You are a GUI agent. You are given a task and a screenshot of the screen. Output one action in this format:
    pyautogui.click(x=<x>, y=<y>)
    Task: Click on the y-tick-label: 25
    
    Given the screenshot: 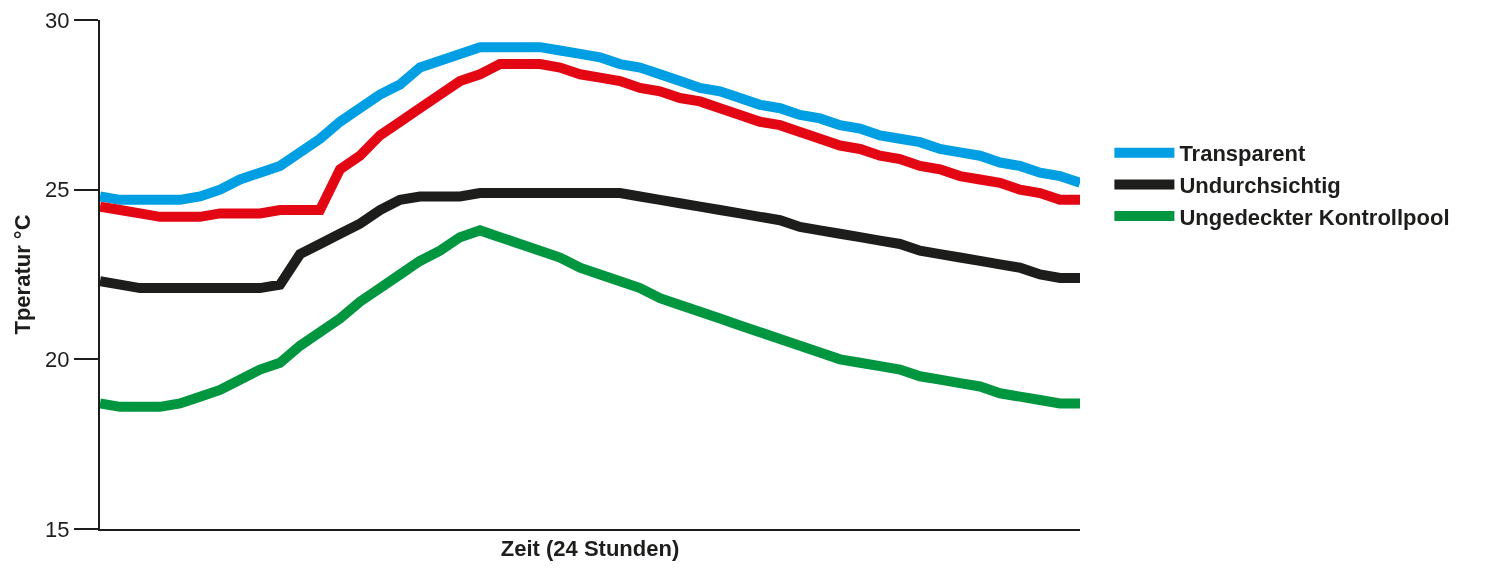 What is the action you would take?
    pyautogui.click(x=57, y=190)
    